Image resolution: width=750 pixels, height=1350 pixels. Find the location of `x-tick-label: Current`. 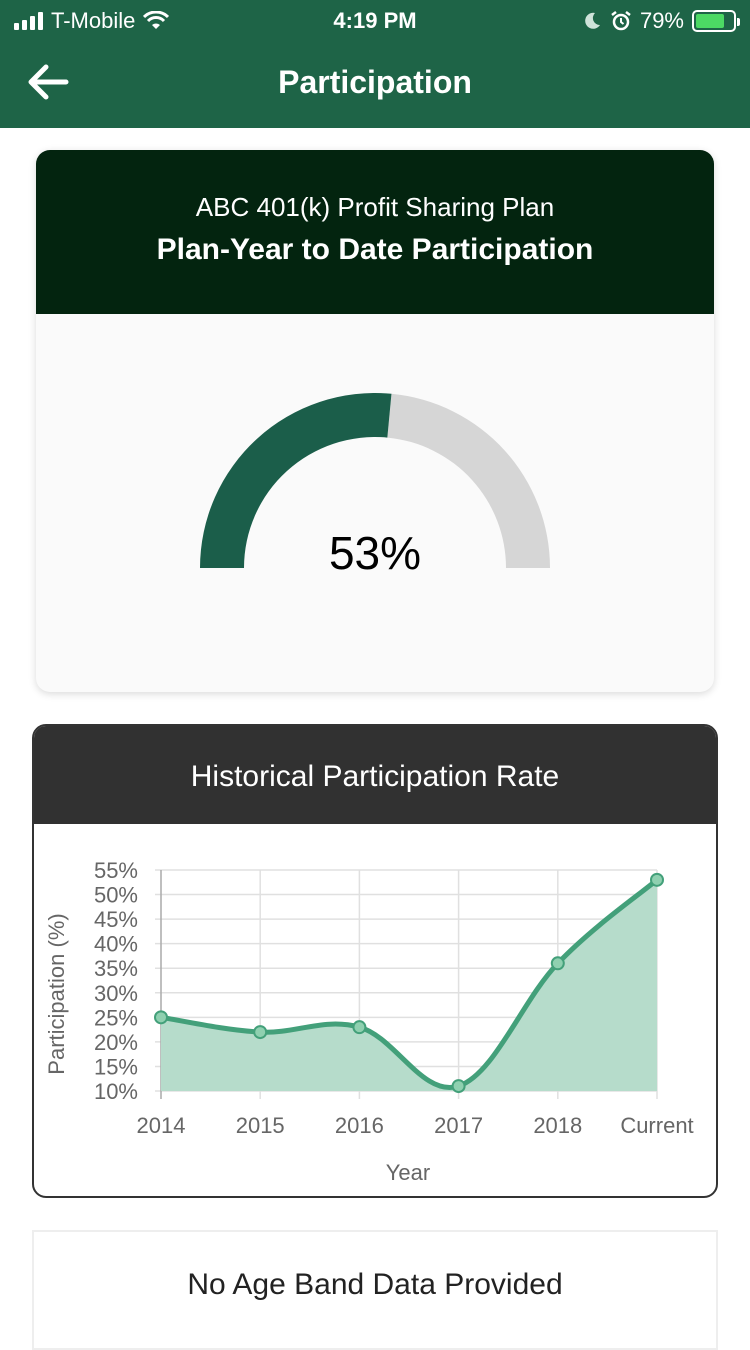

x-tick-label: Current is located at coordinates (656, 1125).